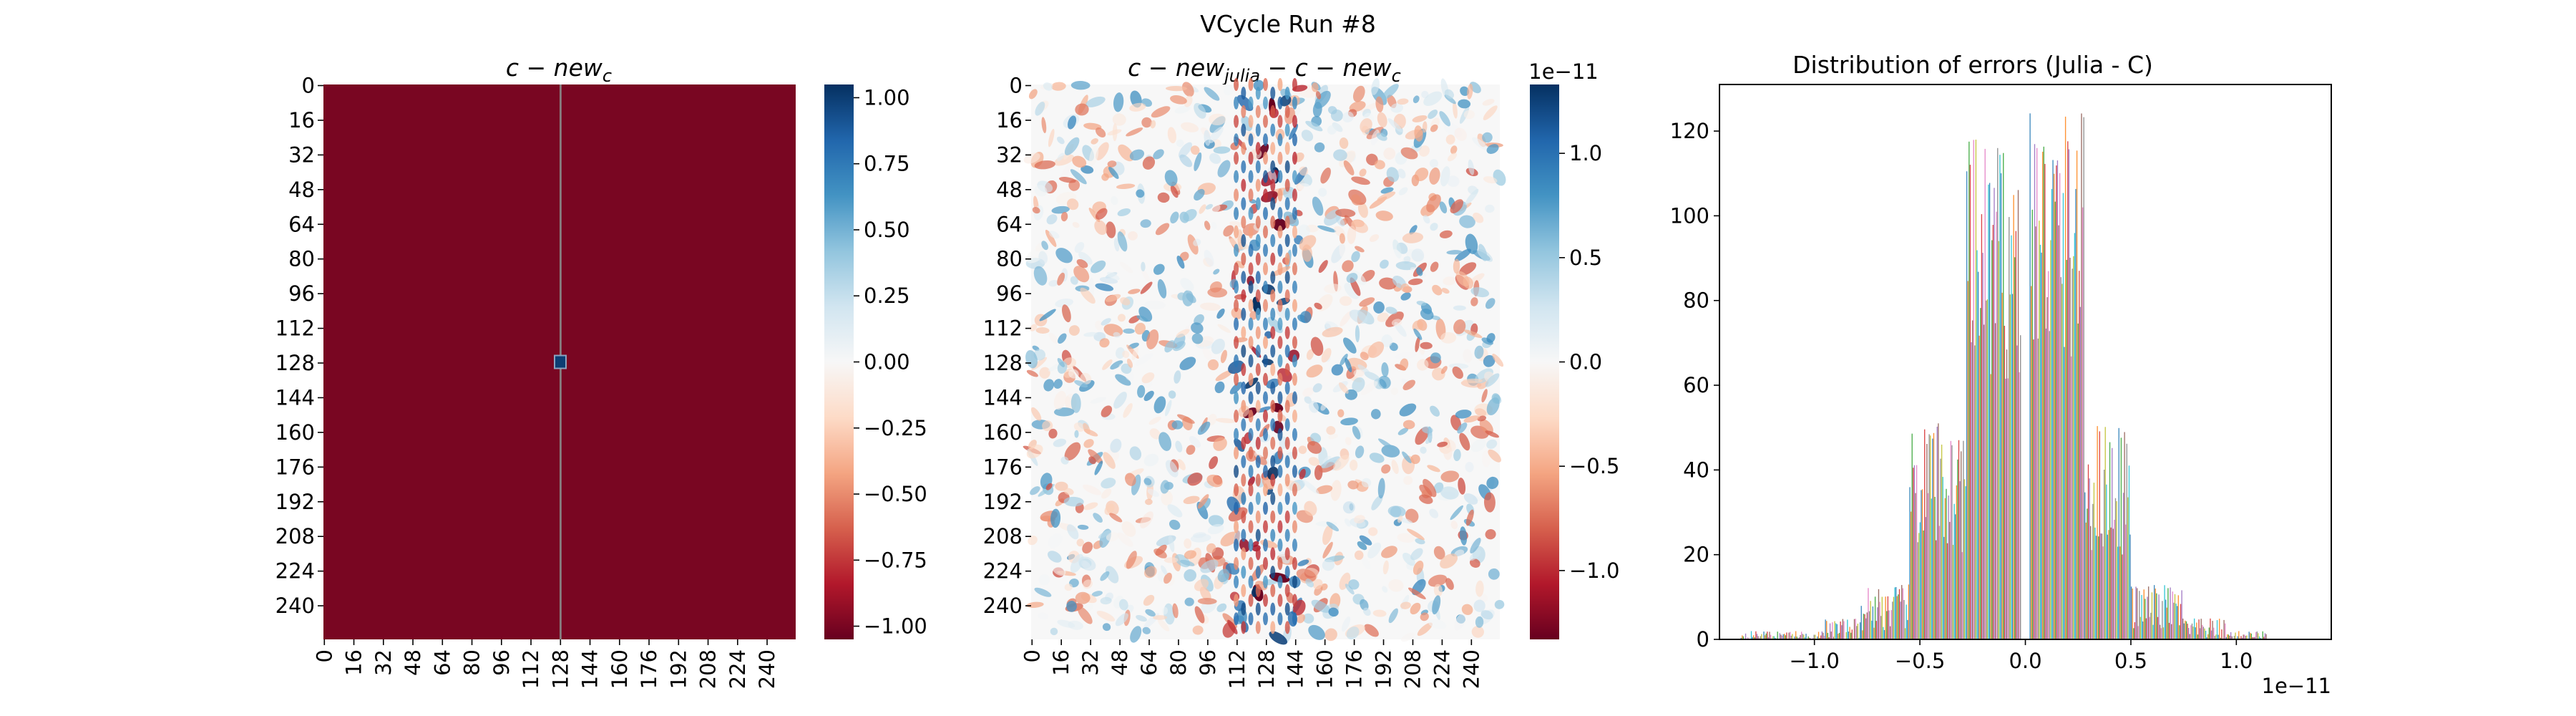 This screenshot has width=2576, height=716. I want to click on panel-2-colorbar-multiplier: 1e−11, so click(1563, 71).